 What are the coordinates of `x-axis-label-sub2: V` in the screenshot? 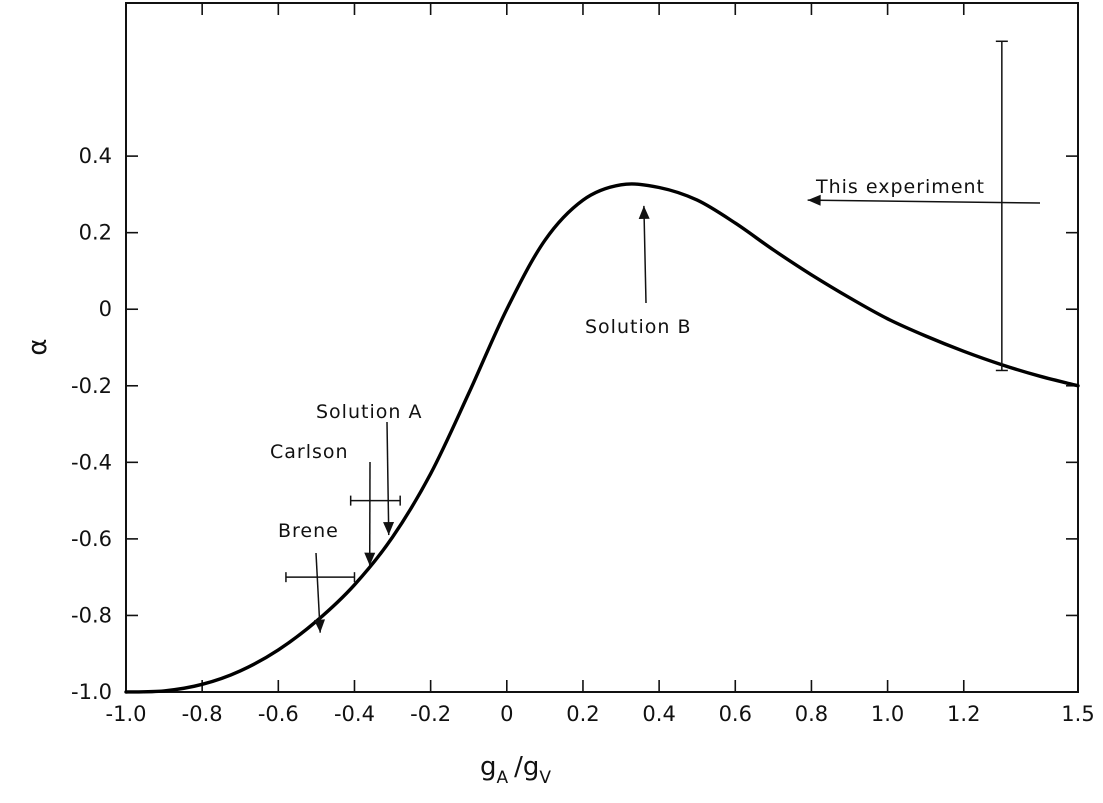 It's located at (545, 778).